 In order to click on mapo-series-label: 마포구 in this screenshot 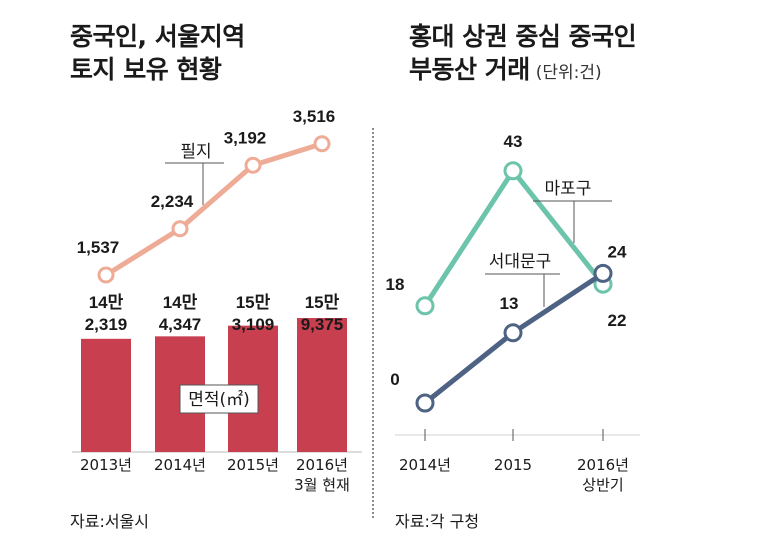, I will do `click(568, 189)`.